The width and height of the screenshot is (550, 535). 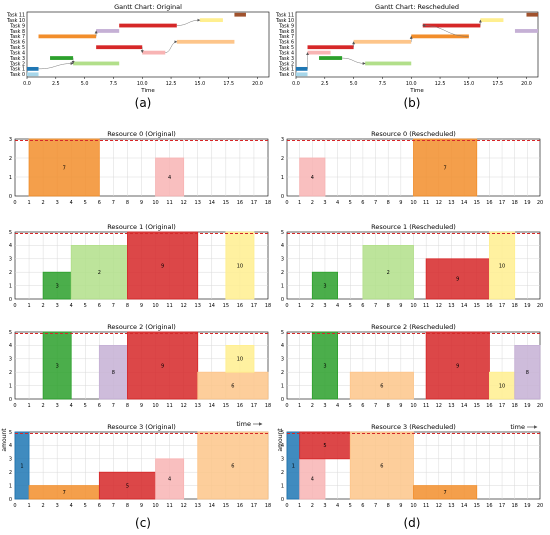 I want to click on x-tick-label: 2.5, so click(x=56, y=84).